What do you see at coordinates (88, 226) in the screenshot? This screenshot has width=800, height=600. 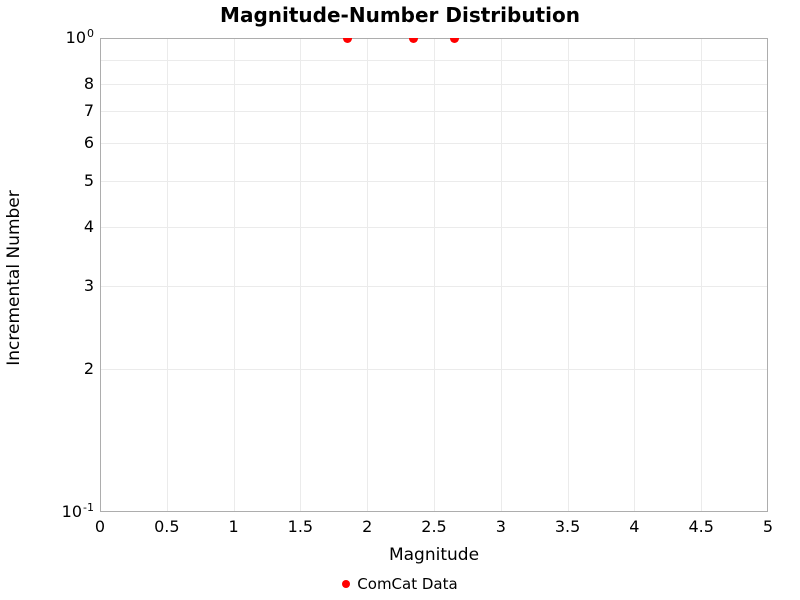 I see `y-tick-label: 4` at bounding box center [88, 226].